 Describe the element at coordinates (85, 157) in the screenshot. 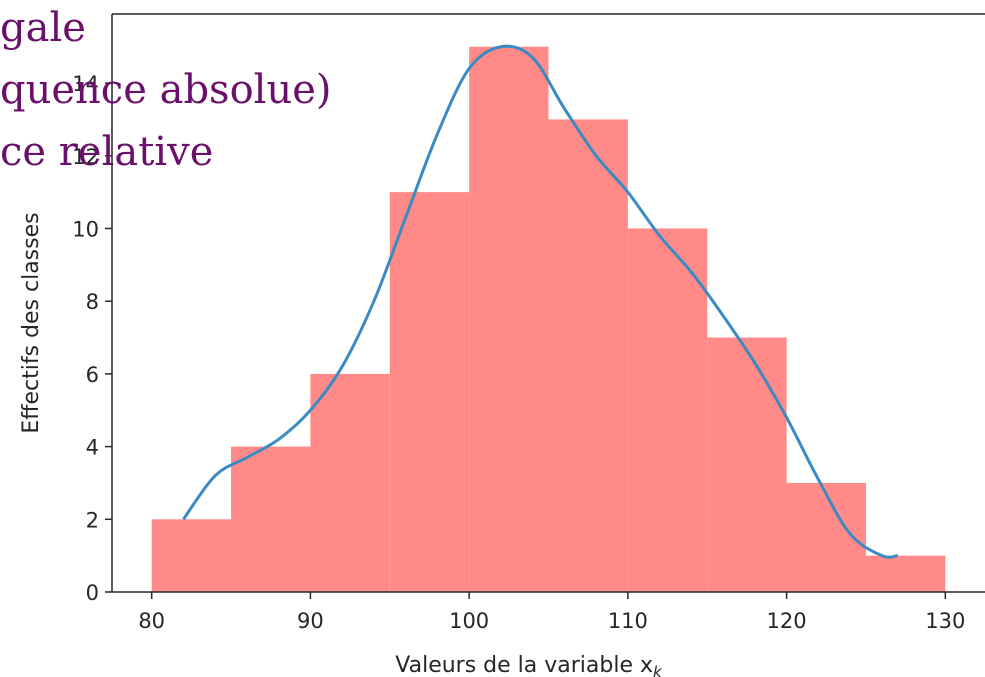

I see `y-tick-label: 12` at that location.